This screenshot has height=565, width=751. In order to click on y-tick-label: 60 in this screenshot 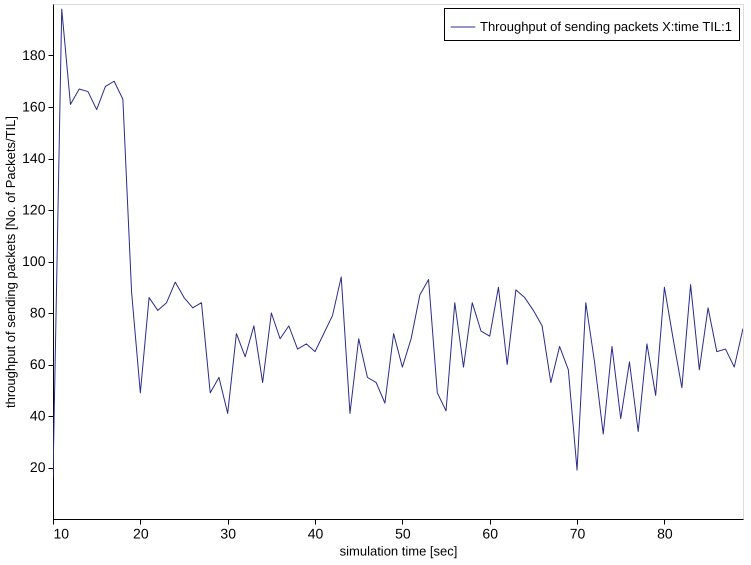, I will do `click(38, 364)`.